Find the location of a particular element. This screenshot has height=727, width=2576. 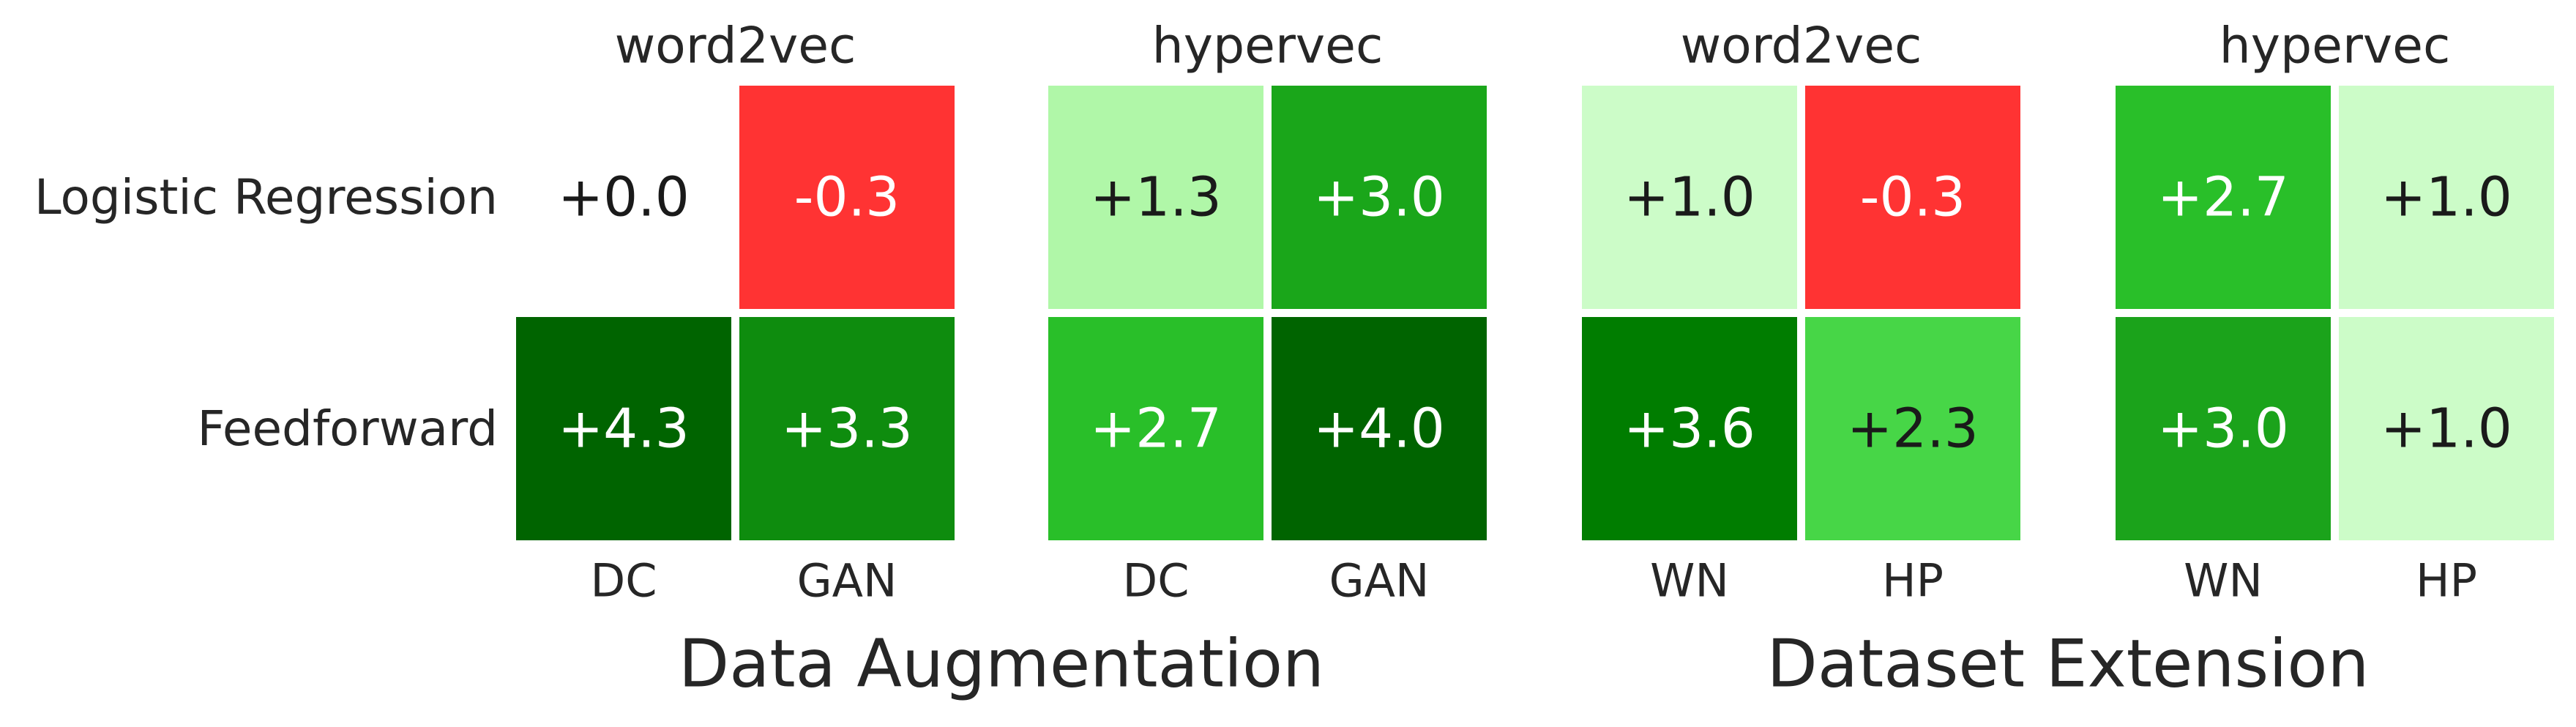

cell-label: +4.0 is located at coordinates (1379, 429).